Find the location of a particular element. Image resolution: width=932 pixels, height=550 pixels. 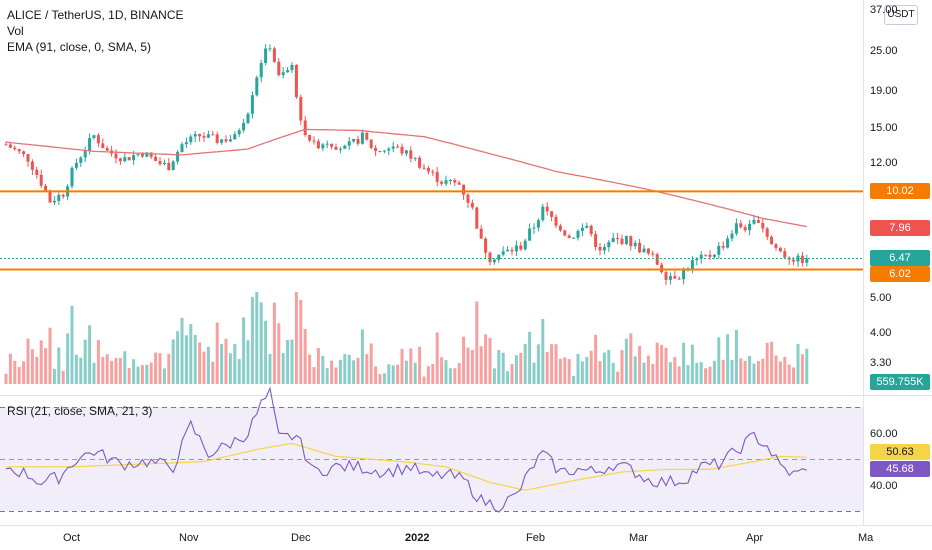

ema-legend: EMA (91, close, 0, SMA, 5) is located at coordinates (79, 47).